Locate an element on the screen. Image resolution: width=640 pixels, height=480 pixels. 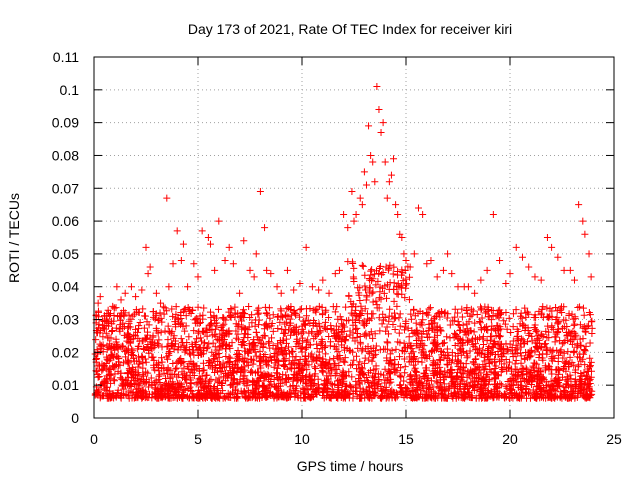
y-tick-label: 0.09 is located at coordinates (65, 123).